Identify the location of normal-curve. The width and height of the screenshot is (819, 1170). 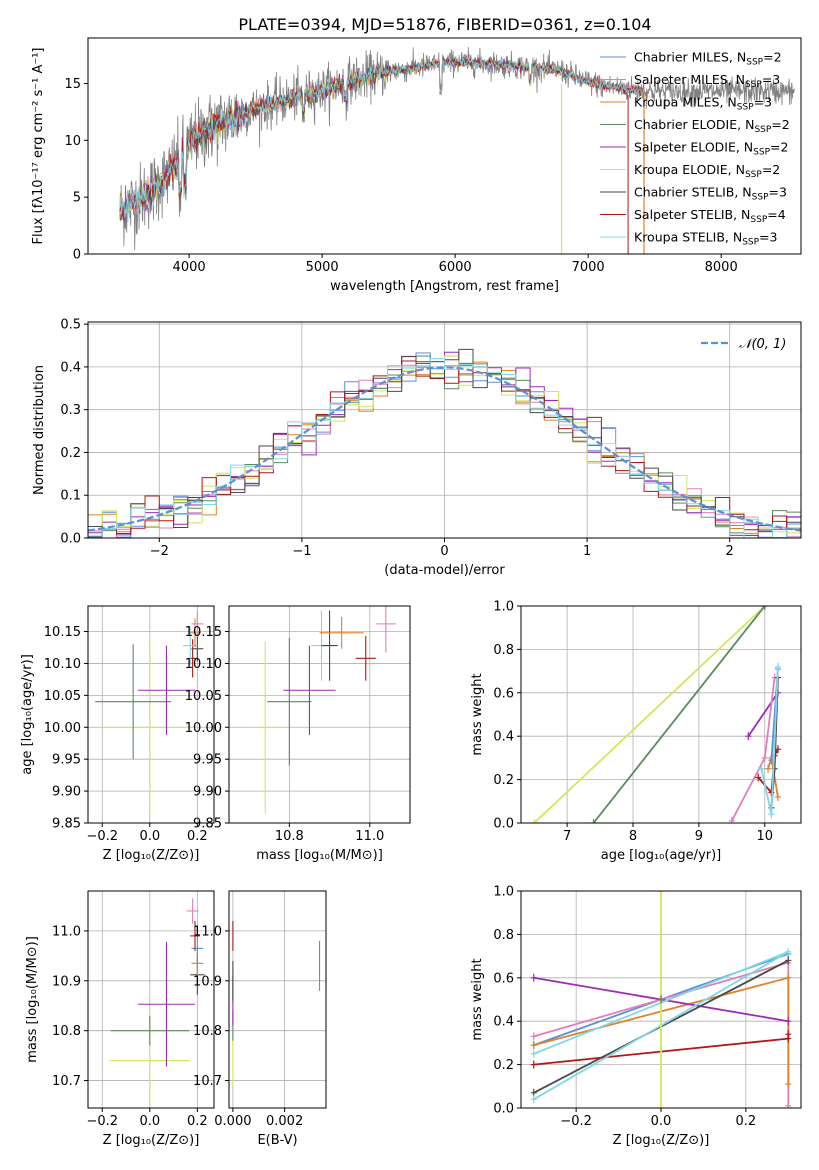
(444, 449).